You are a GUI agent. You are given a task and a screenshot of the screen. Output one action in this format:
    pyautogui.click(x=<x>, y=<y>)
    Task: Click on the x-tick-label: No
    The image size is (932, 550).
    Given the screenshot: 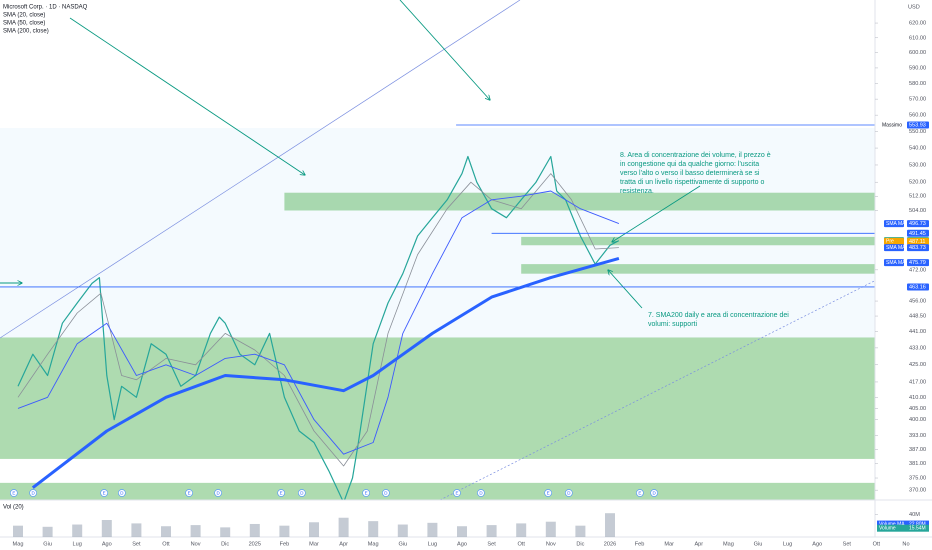 What is the action you would take?
    pyautogui.click(x=905, y=544)
    